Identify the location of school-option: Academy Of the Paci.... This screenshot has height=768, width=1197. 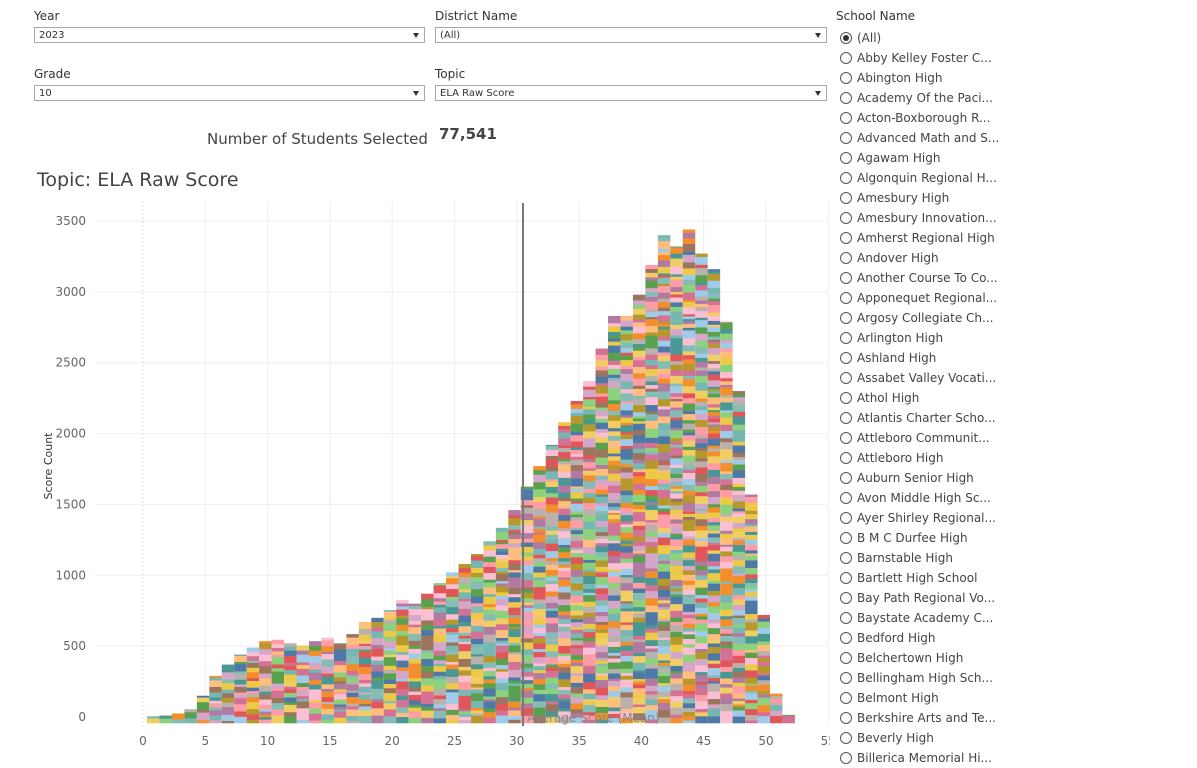
(1016, 98).